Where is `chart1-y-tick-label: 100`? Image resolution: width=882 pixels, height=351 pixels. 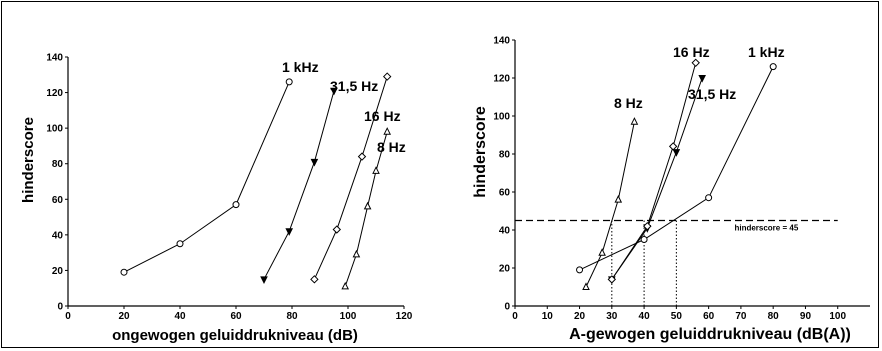 chart1-y-tick-label: 100 is located at coordinates (54, 129).